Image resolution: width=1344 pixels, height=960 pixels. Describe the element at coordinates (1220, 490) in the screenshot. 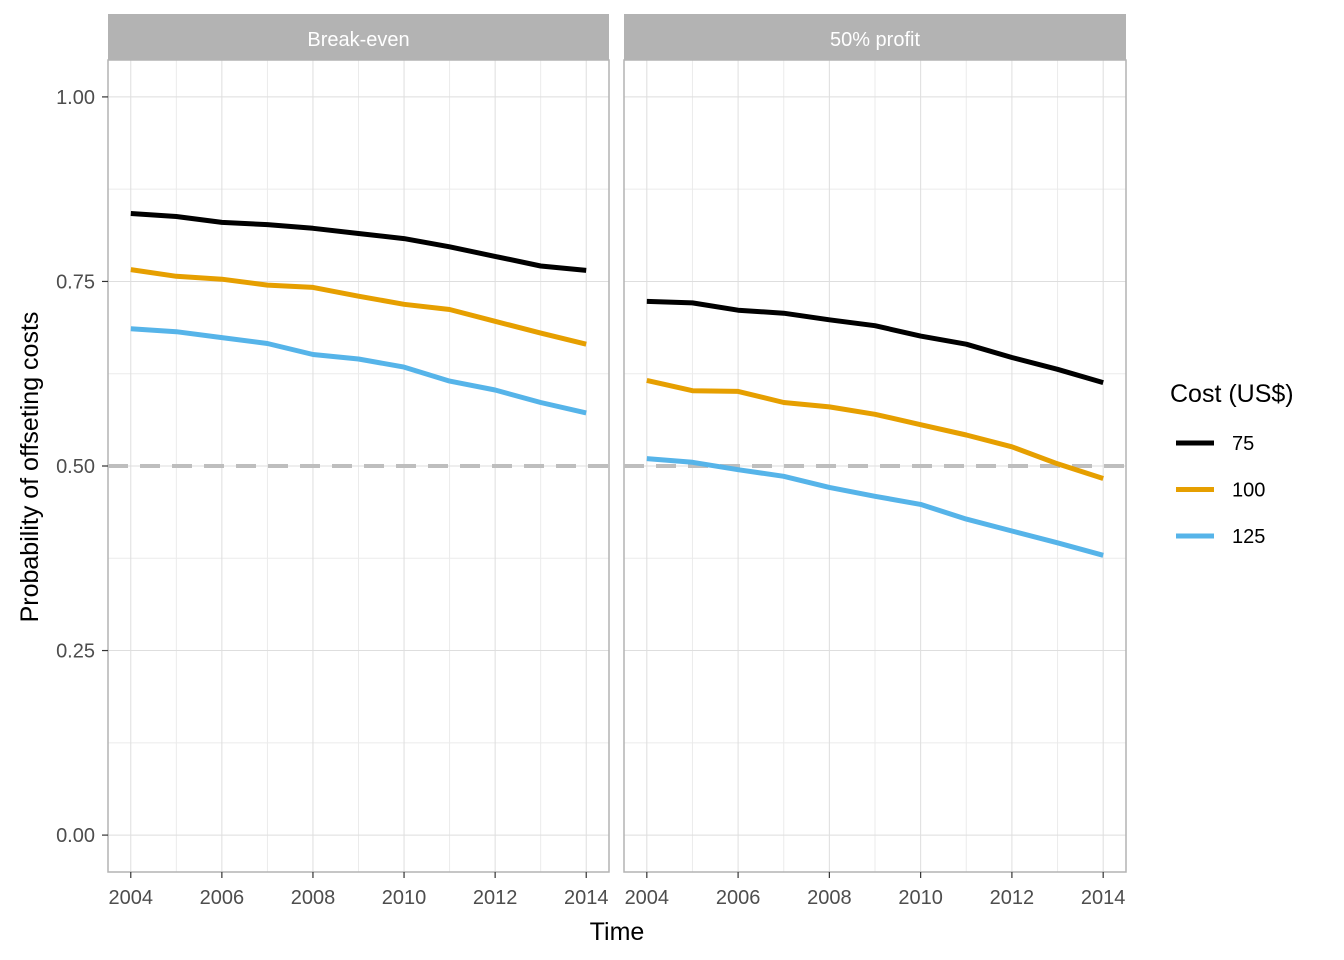

I see `legend-entries: 75 100 125` at that location.